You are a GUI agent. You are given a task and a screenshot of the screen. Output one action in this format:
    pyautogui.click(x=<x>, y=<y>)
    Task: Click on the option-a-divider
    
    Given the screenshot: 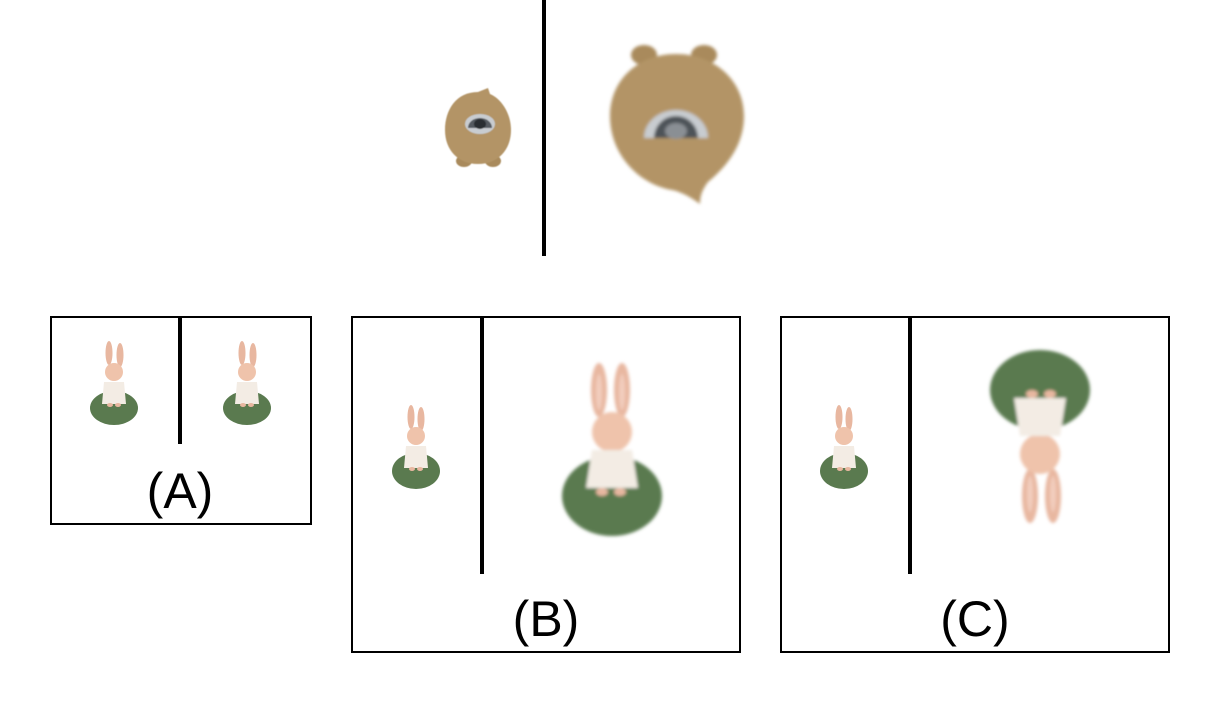 What is the action you would take?
    pyautogui.click(x=180, y=381)
    